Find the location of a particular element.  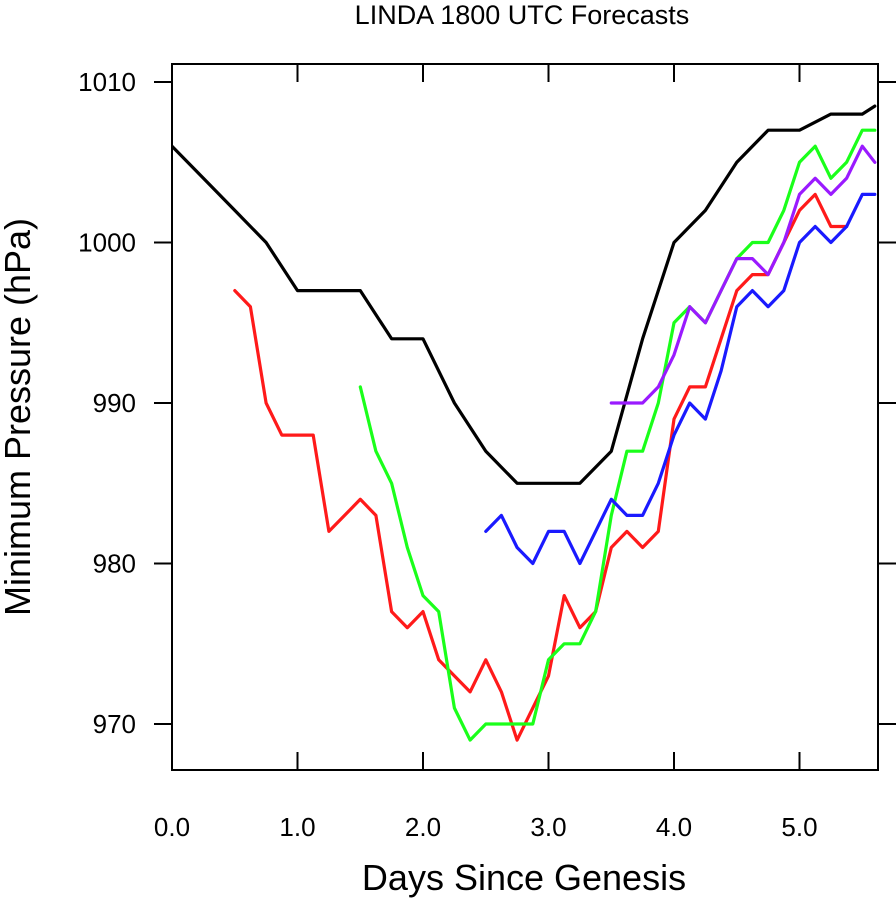

x-tick-label: 4.0 is located at coordinates (674, 827).